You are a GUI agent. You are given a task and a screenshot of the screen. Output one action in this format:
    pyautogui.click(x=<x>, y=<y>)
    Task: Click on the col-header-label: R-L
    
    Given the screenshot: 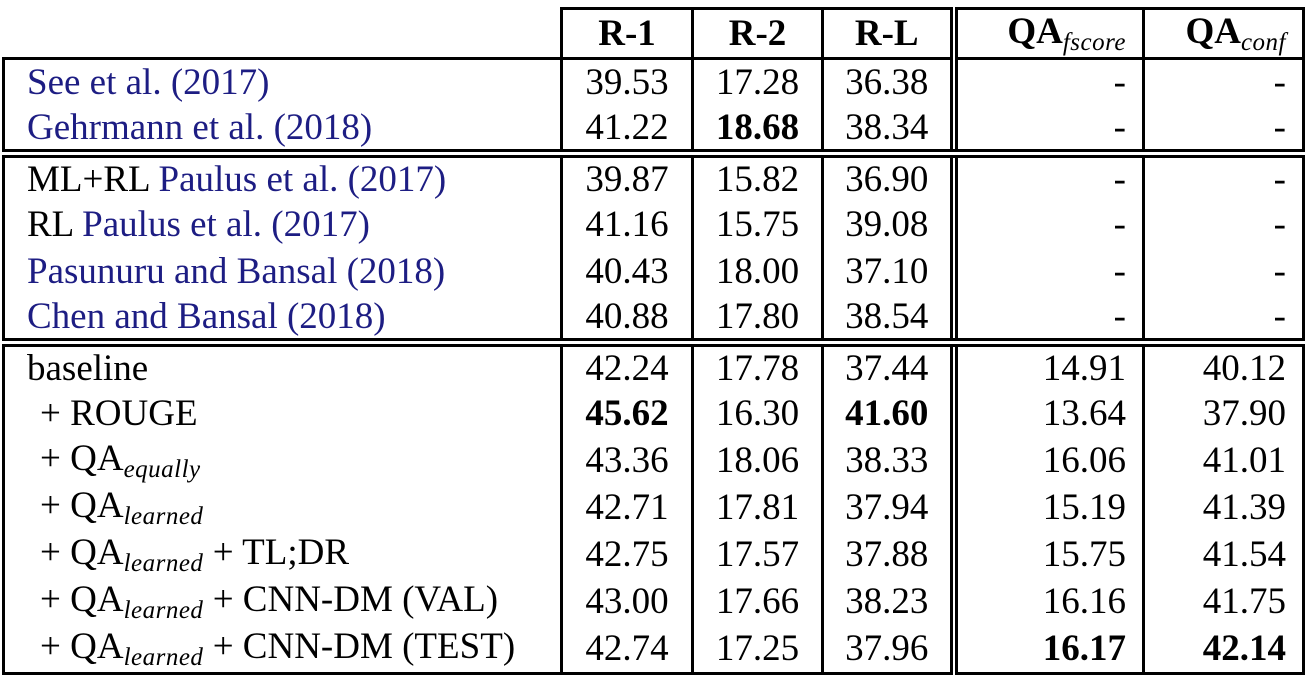 What is the action you would take?
    pyautogui.click(x=886, y=33)
    